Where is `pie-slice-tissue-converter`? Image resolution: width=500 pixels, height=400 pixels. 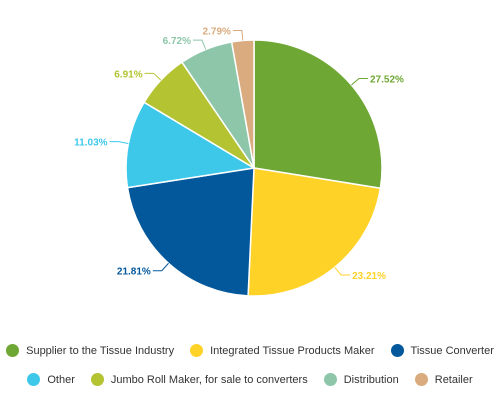
pie-slice-tissue-converter is located at coordinates (190, 232).